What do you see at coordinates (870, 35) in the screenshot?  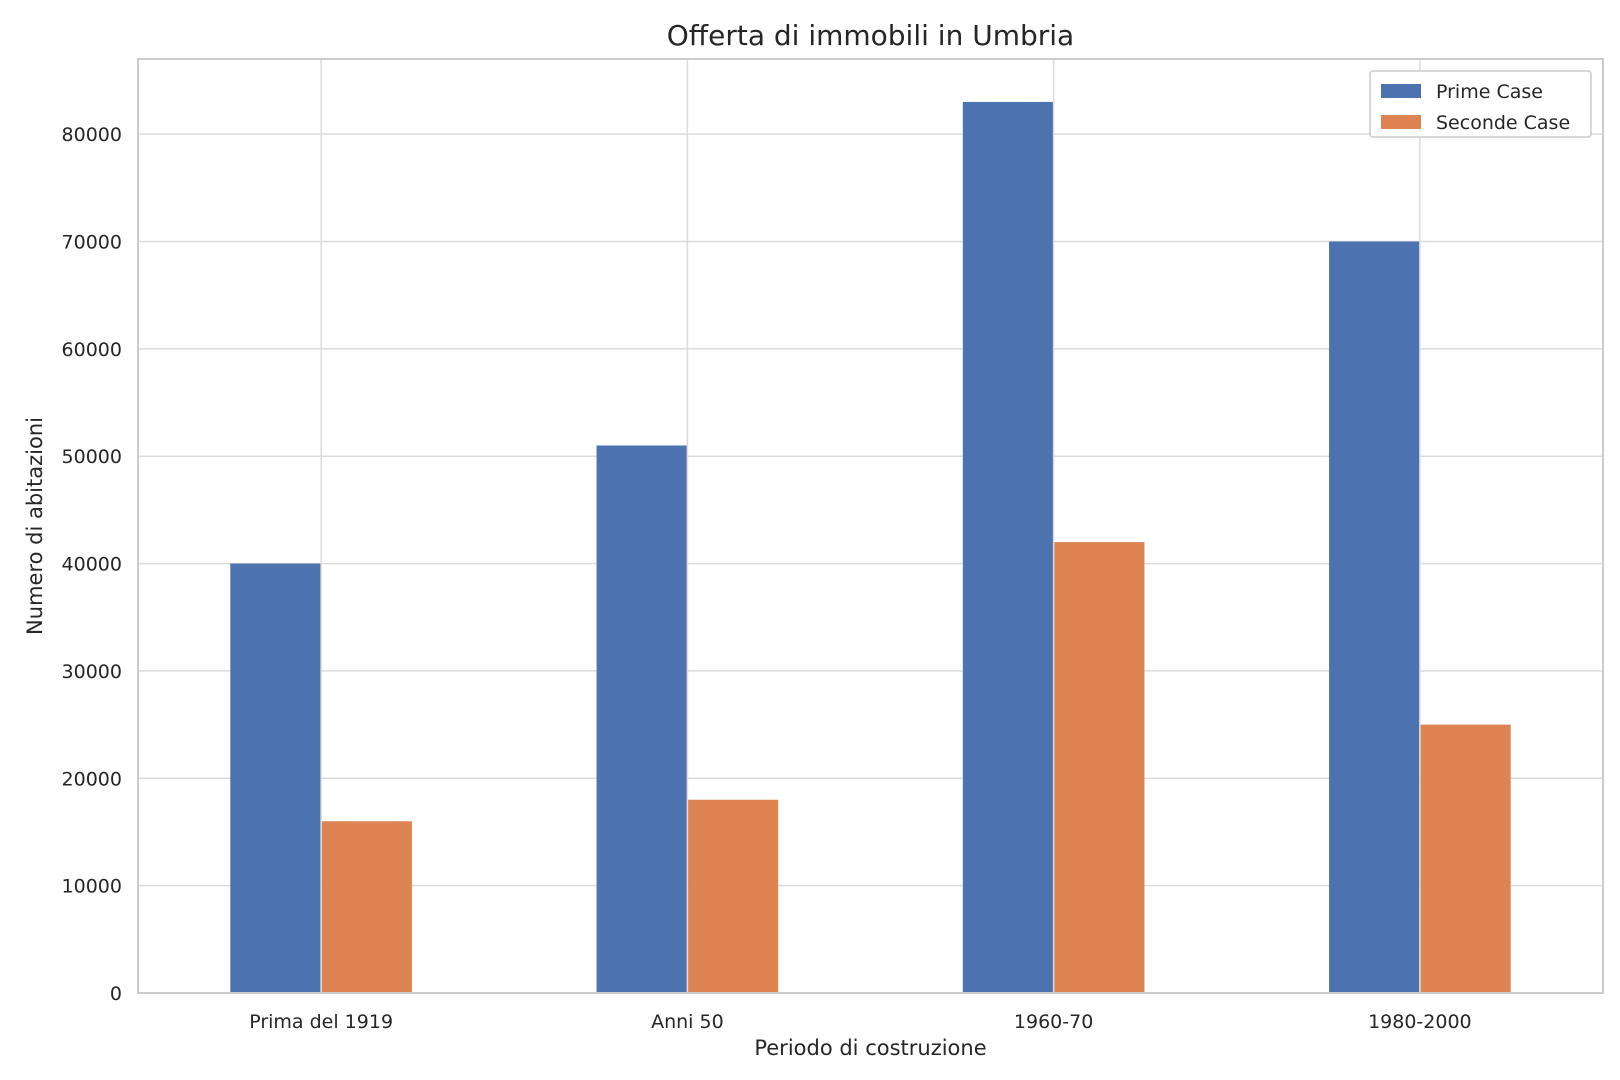 I see `chart-title: Offerta di immobili in Umbria` at bounding box center [870, 35].